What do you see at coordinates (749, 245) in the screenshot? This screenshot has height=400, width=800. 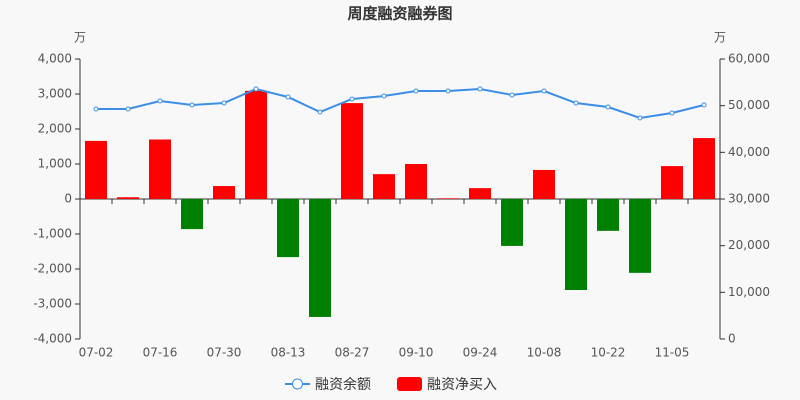 I see `y2-tick-label: 20,000` at bounding box center [749, 245].